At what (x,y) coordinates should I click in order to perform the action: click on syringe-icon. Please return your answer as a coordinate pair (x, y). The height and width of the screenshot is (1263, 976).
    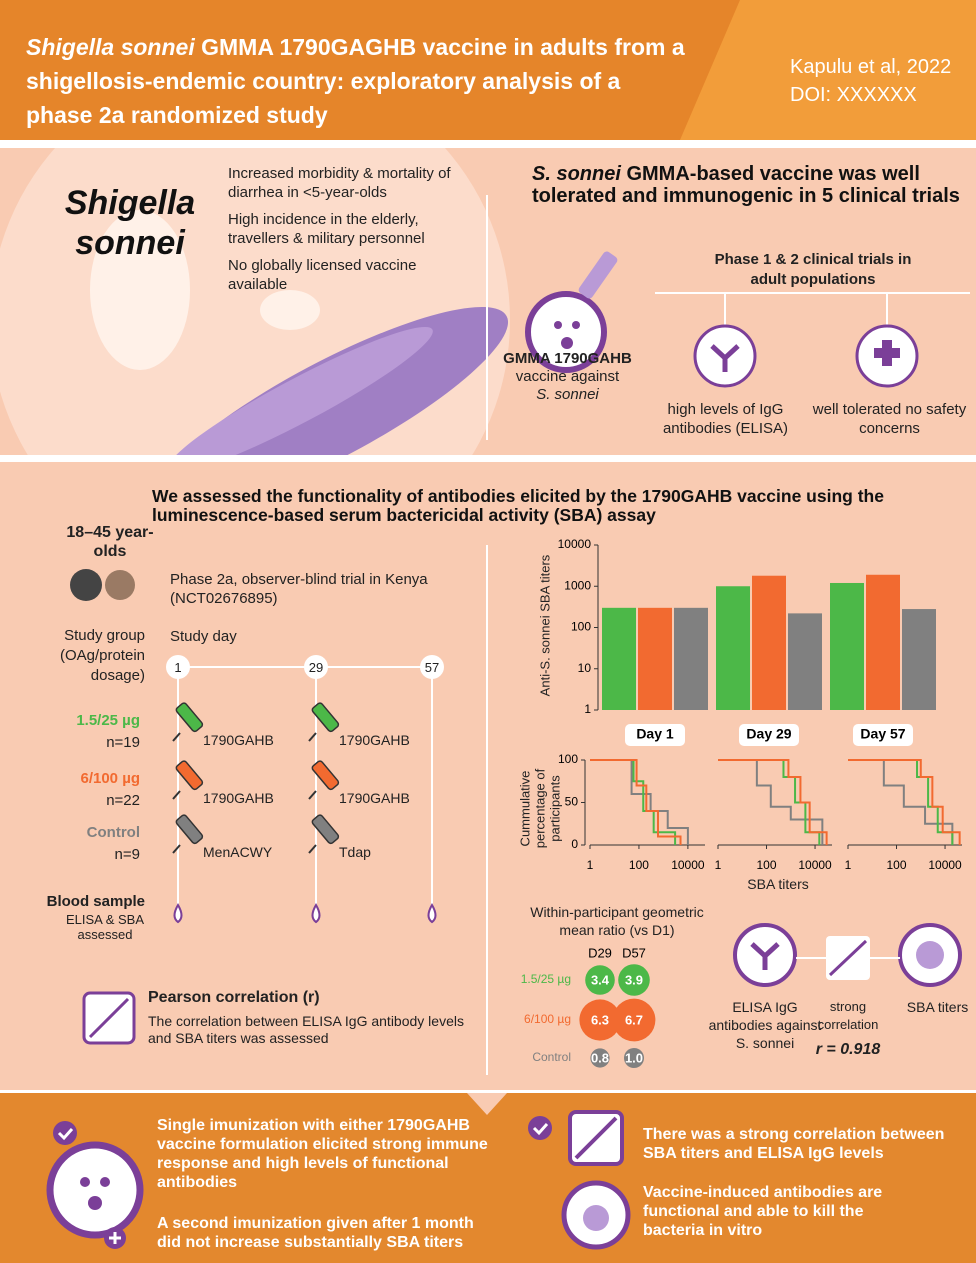
    Looking at the image, I should click on (598, 275).